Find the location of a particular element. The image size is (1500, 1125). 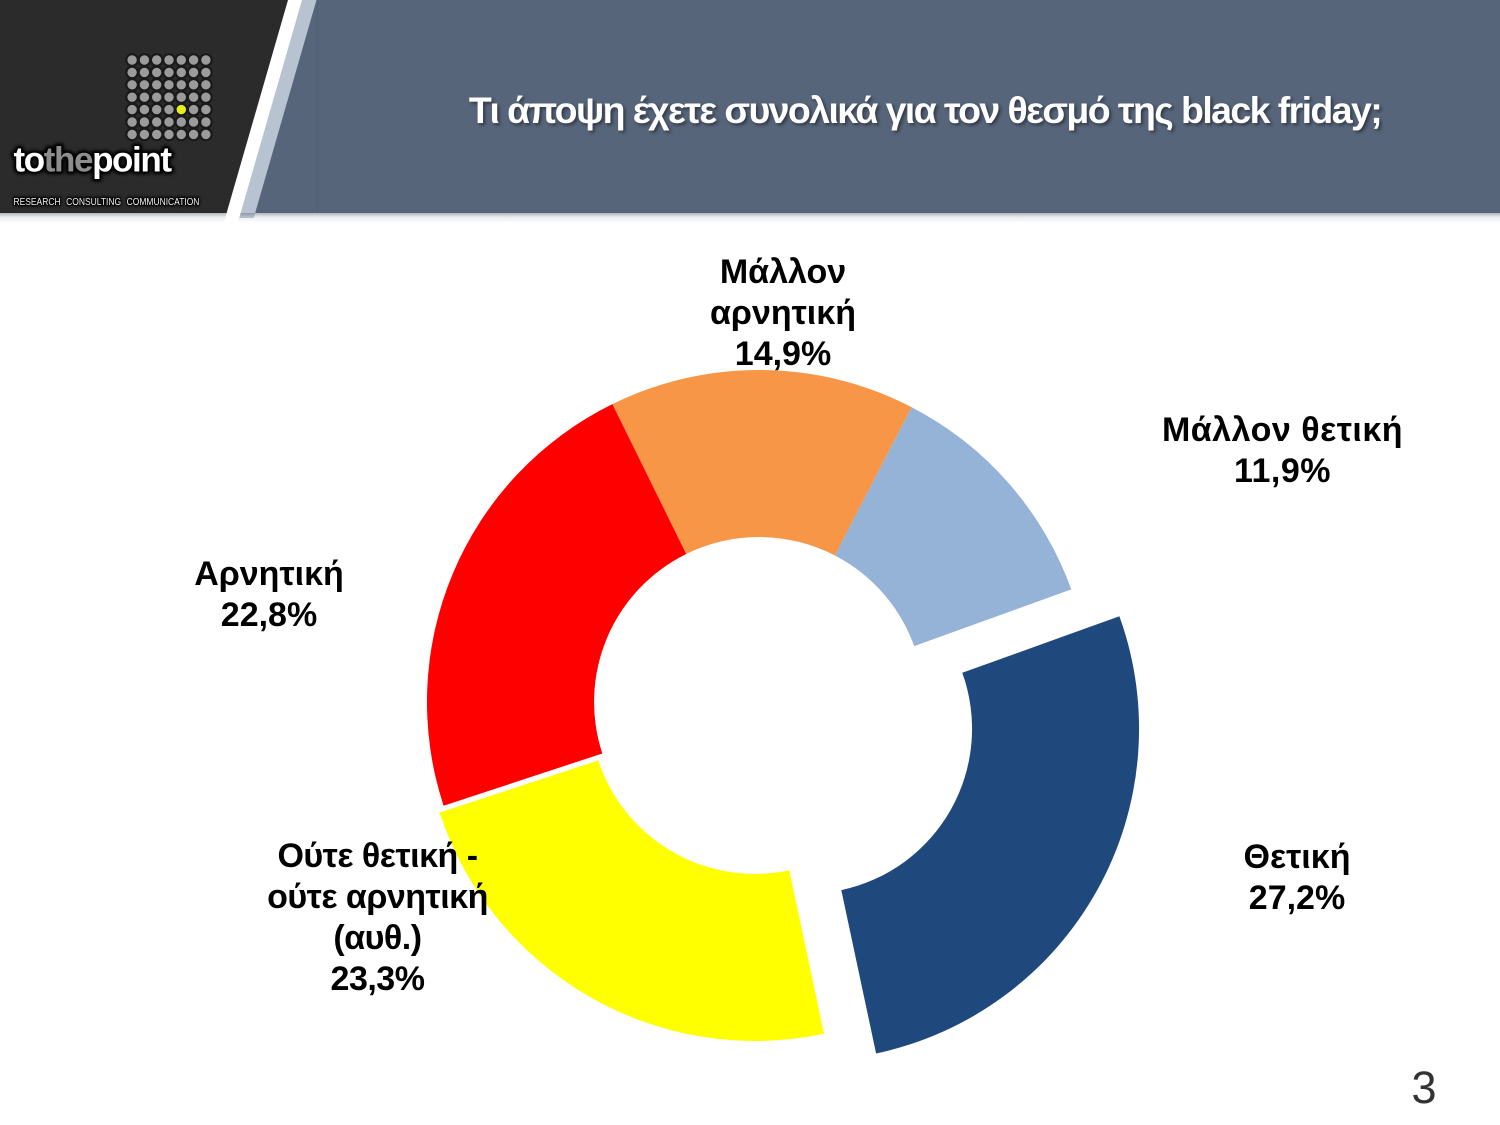

svg-text:RESEARCH CONSULTING COMMUNICAT: RESEARCH CONSULTING COMMUNICATION is located at coordinates (106, 202).